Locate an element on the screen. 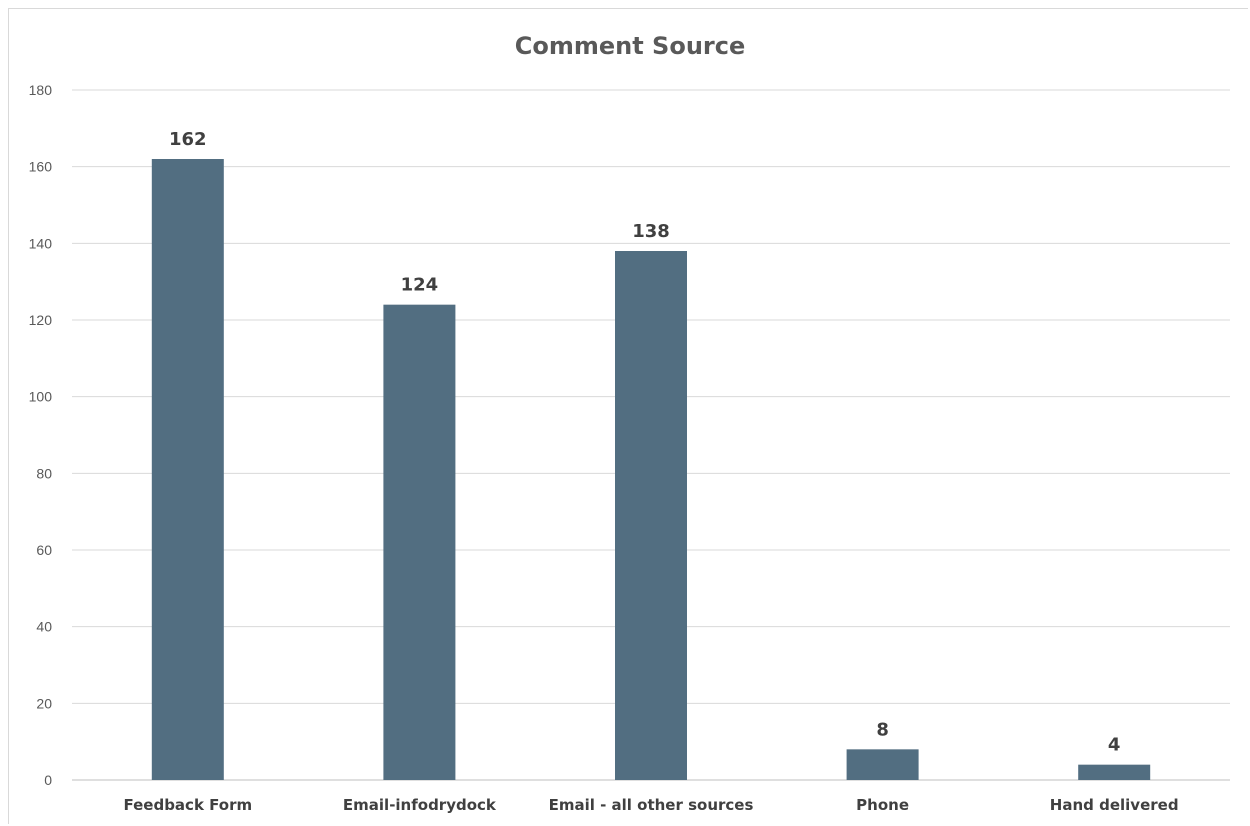 This screenshot has height=826, width=1250. y-tick-label: 120 is located at coordinates (41, 320).